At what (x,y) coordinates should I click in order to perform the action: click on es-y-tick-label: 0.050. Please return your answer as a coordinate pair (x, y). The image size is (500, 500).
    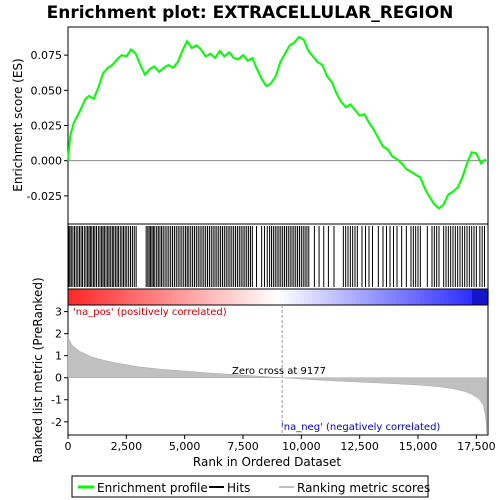
    Looking at the image, I should click on (47, 90).